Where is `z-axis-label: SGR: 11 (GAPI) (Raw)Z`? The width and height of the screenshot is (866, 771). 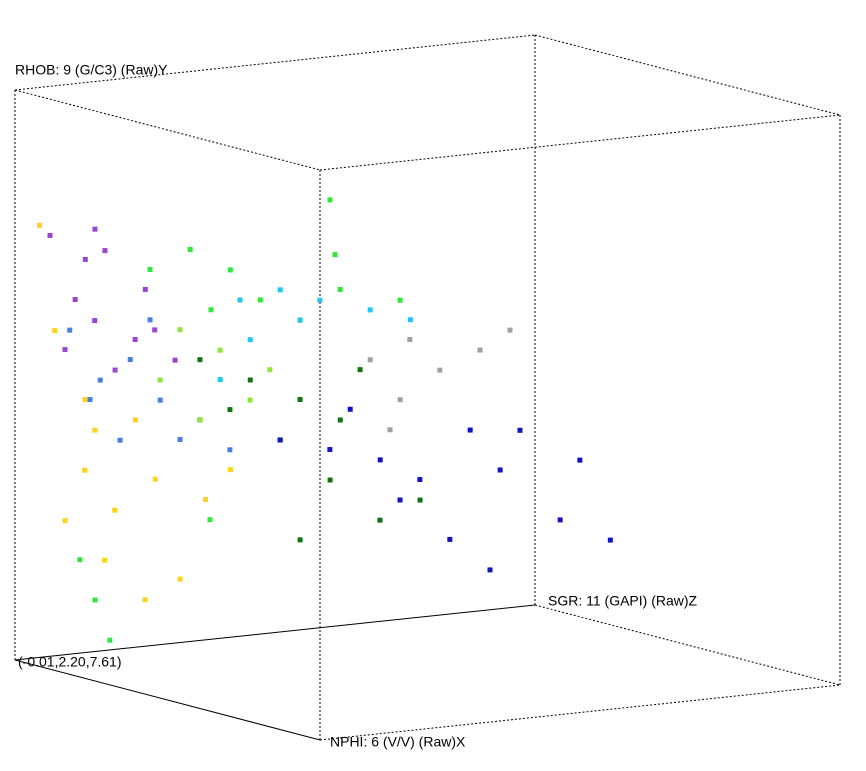
z-axis-label: SGR: 11 (GAPI) (Raw)Z is located at coordinates (623, 601).